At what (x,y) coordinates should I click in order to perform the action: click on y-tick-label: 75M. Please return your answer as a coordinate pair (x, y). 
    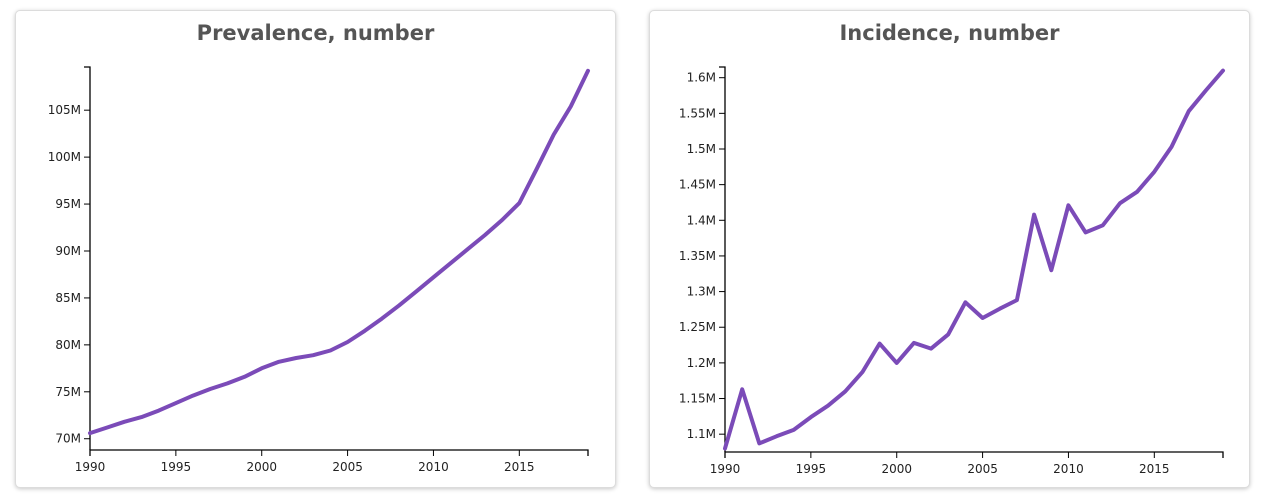
    Looking at the image, I should click on (68, 392).